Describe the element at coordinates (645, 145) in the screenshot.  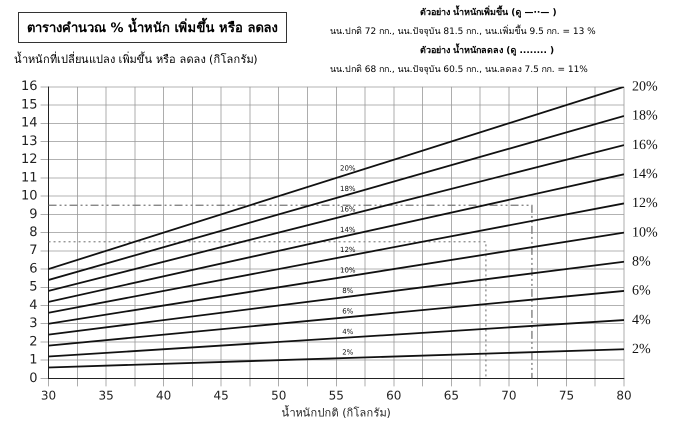
I see `text: 16%` at that location.